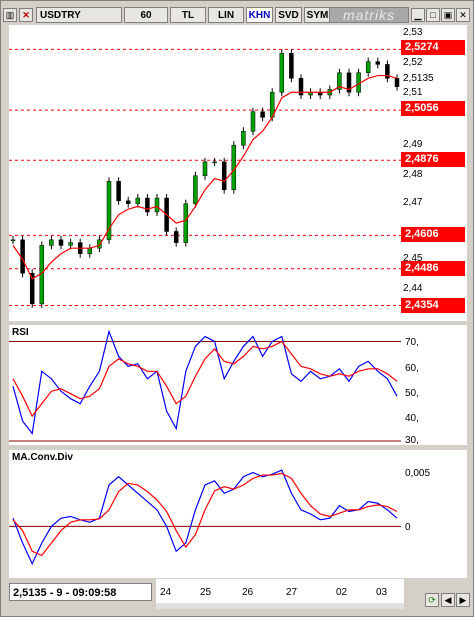 This screenshot has height=617, width=474. Describe the element at coordinates (188, 15) in the screenshot. I see `currency-button: TL` at that location.